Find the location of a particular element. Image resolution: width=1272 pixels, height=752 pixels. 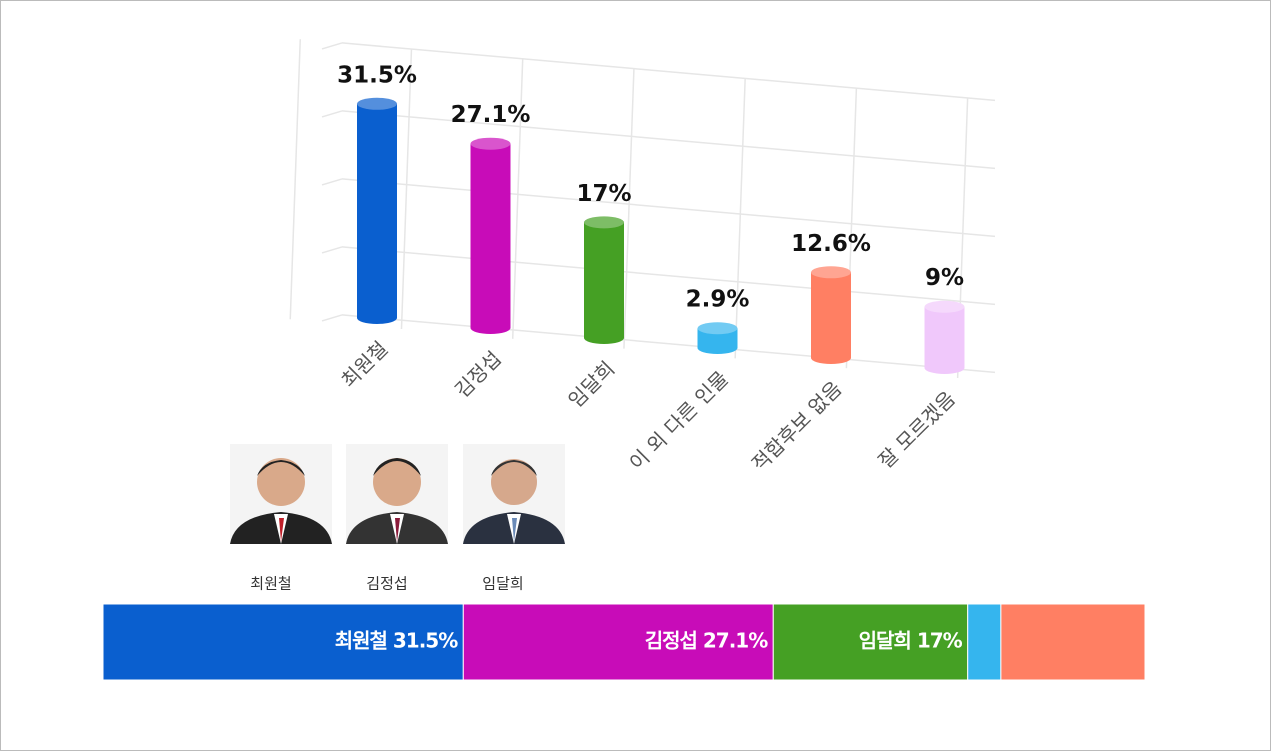

value-label: 12.6% is located at coordinates (831, 244).